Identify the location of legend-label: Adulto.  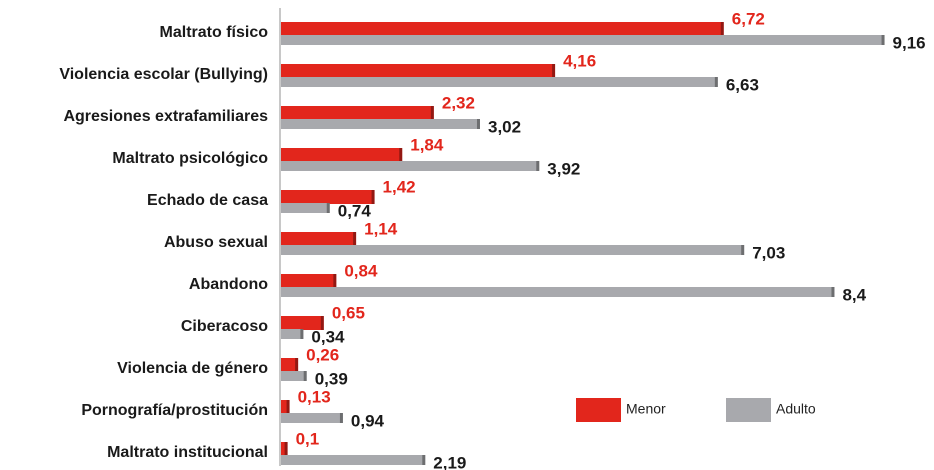
(796, 409).